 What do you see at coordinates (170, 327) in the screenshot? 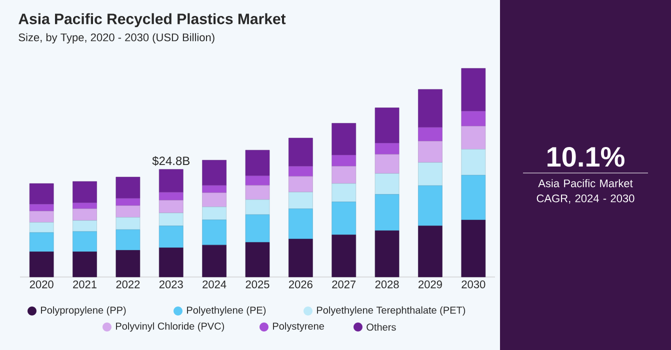
I see `legend-label: Polyvinyl Chloride (PVC)` at bounding box center [170, 327].